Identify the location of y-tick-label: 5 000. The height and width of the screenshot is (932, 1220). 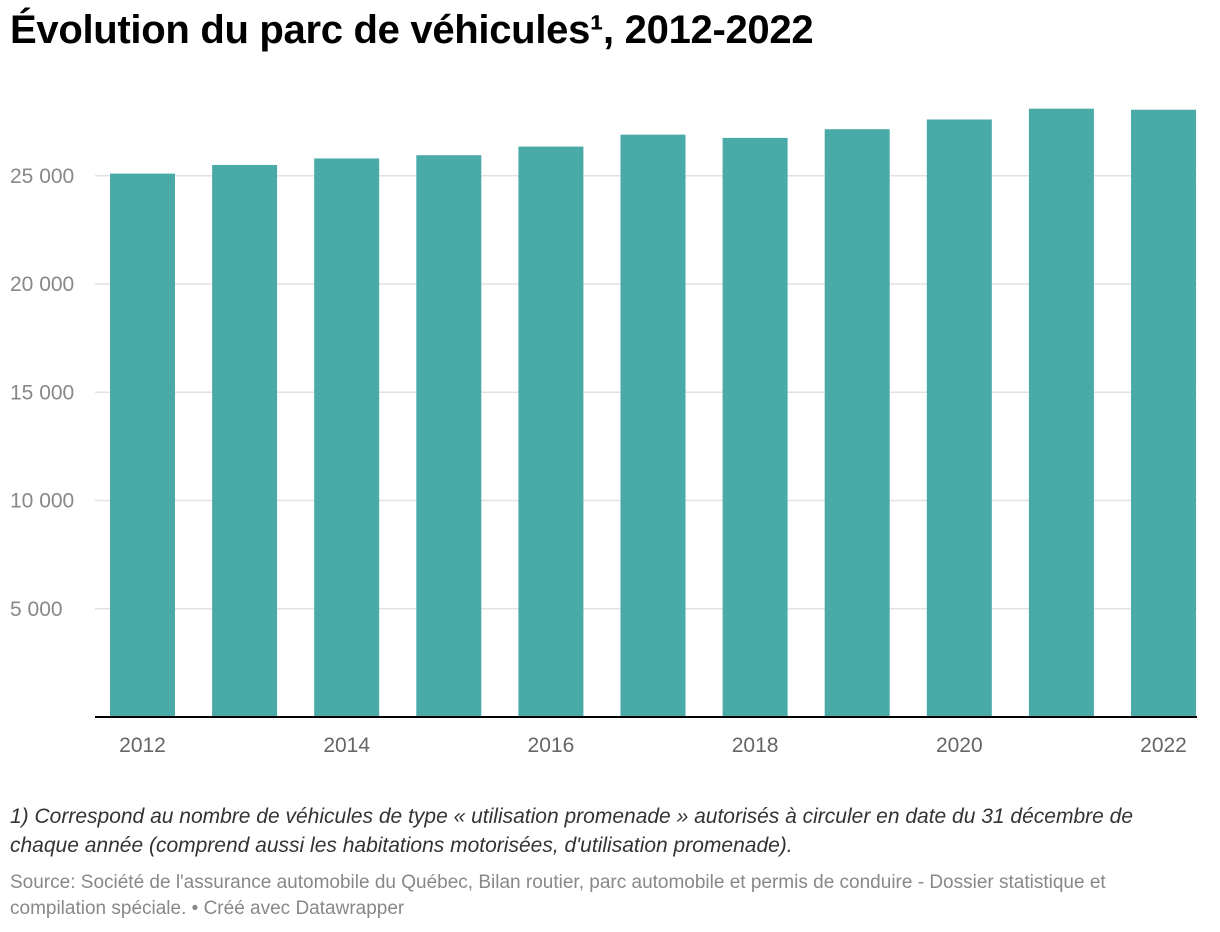
(36, 609).